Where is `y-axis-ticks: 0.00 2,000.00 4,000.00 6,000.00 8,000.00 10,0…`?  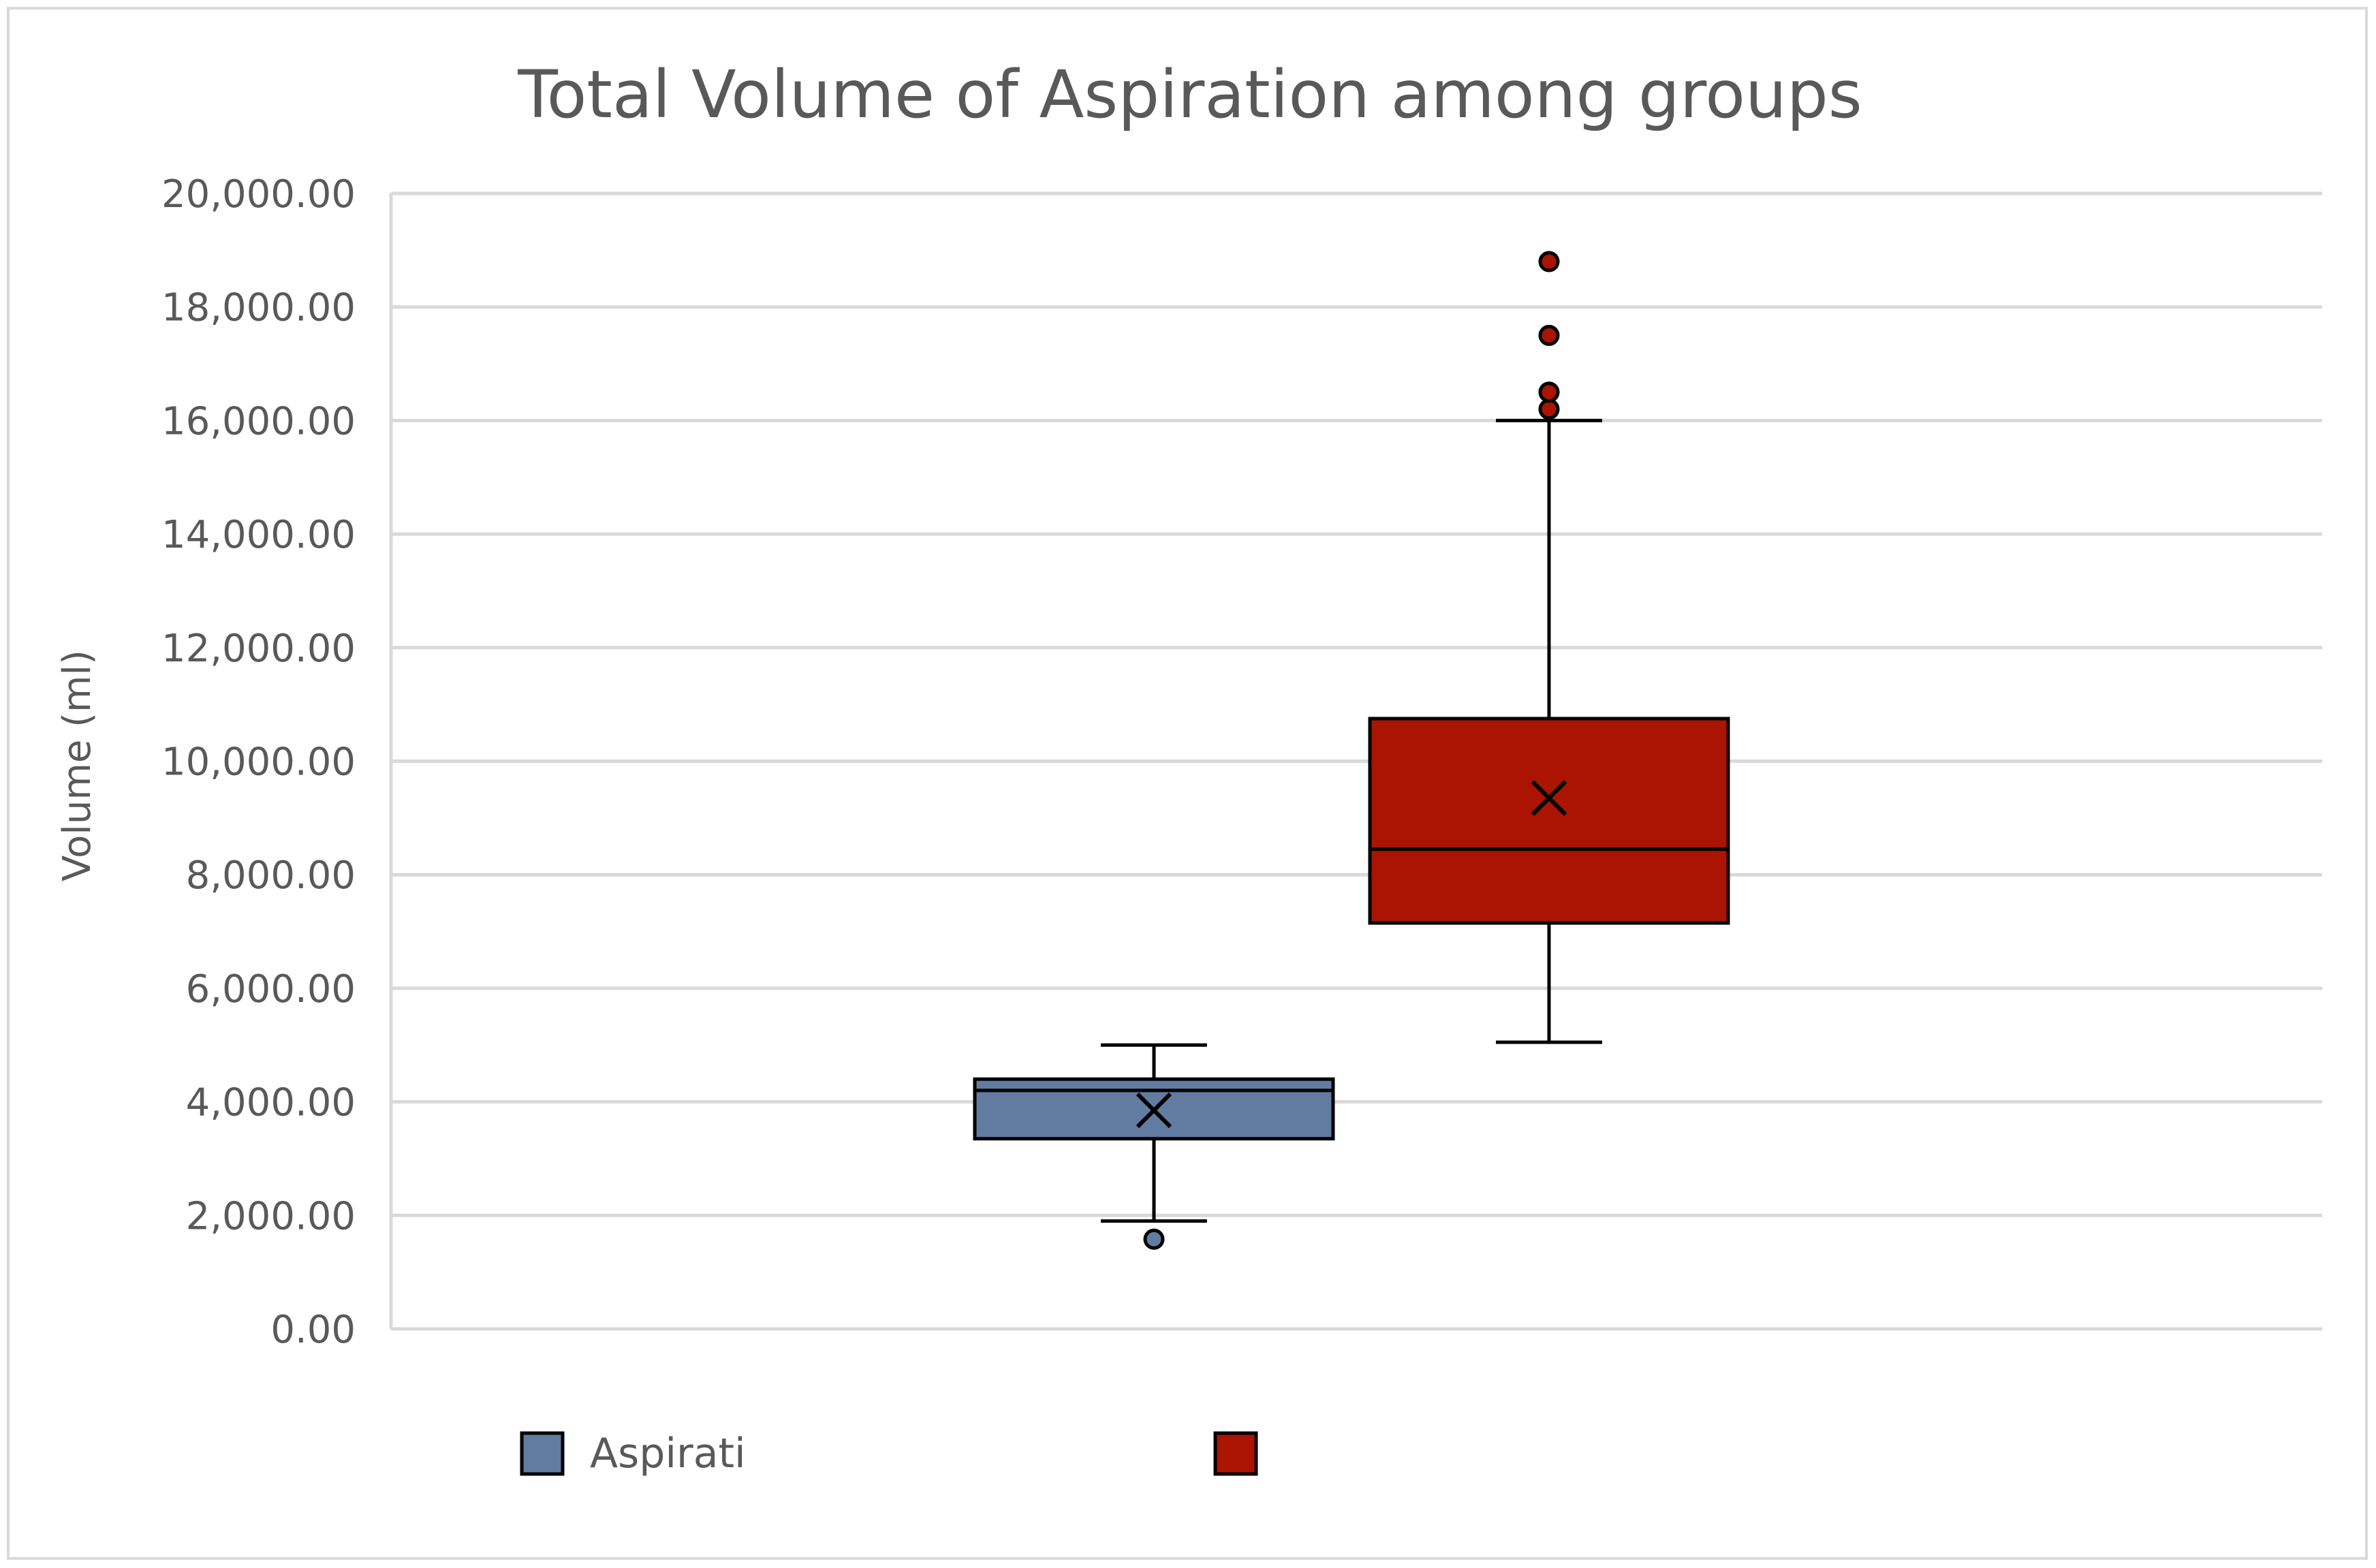
y-axis-ticks: 0.00 2,000.00 4,000.00 6,000.00 8,000.00 10,0… is located at coordinates (258, 762).